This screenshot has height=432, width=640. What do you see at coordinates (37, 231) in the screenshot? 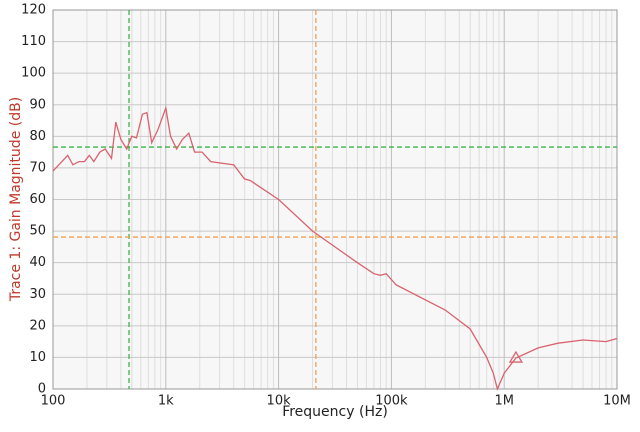
I see `y-tick-label: 50` at bounding box center [37, 231].